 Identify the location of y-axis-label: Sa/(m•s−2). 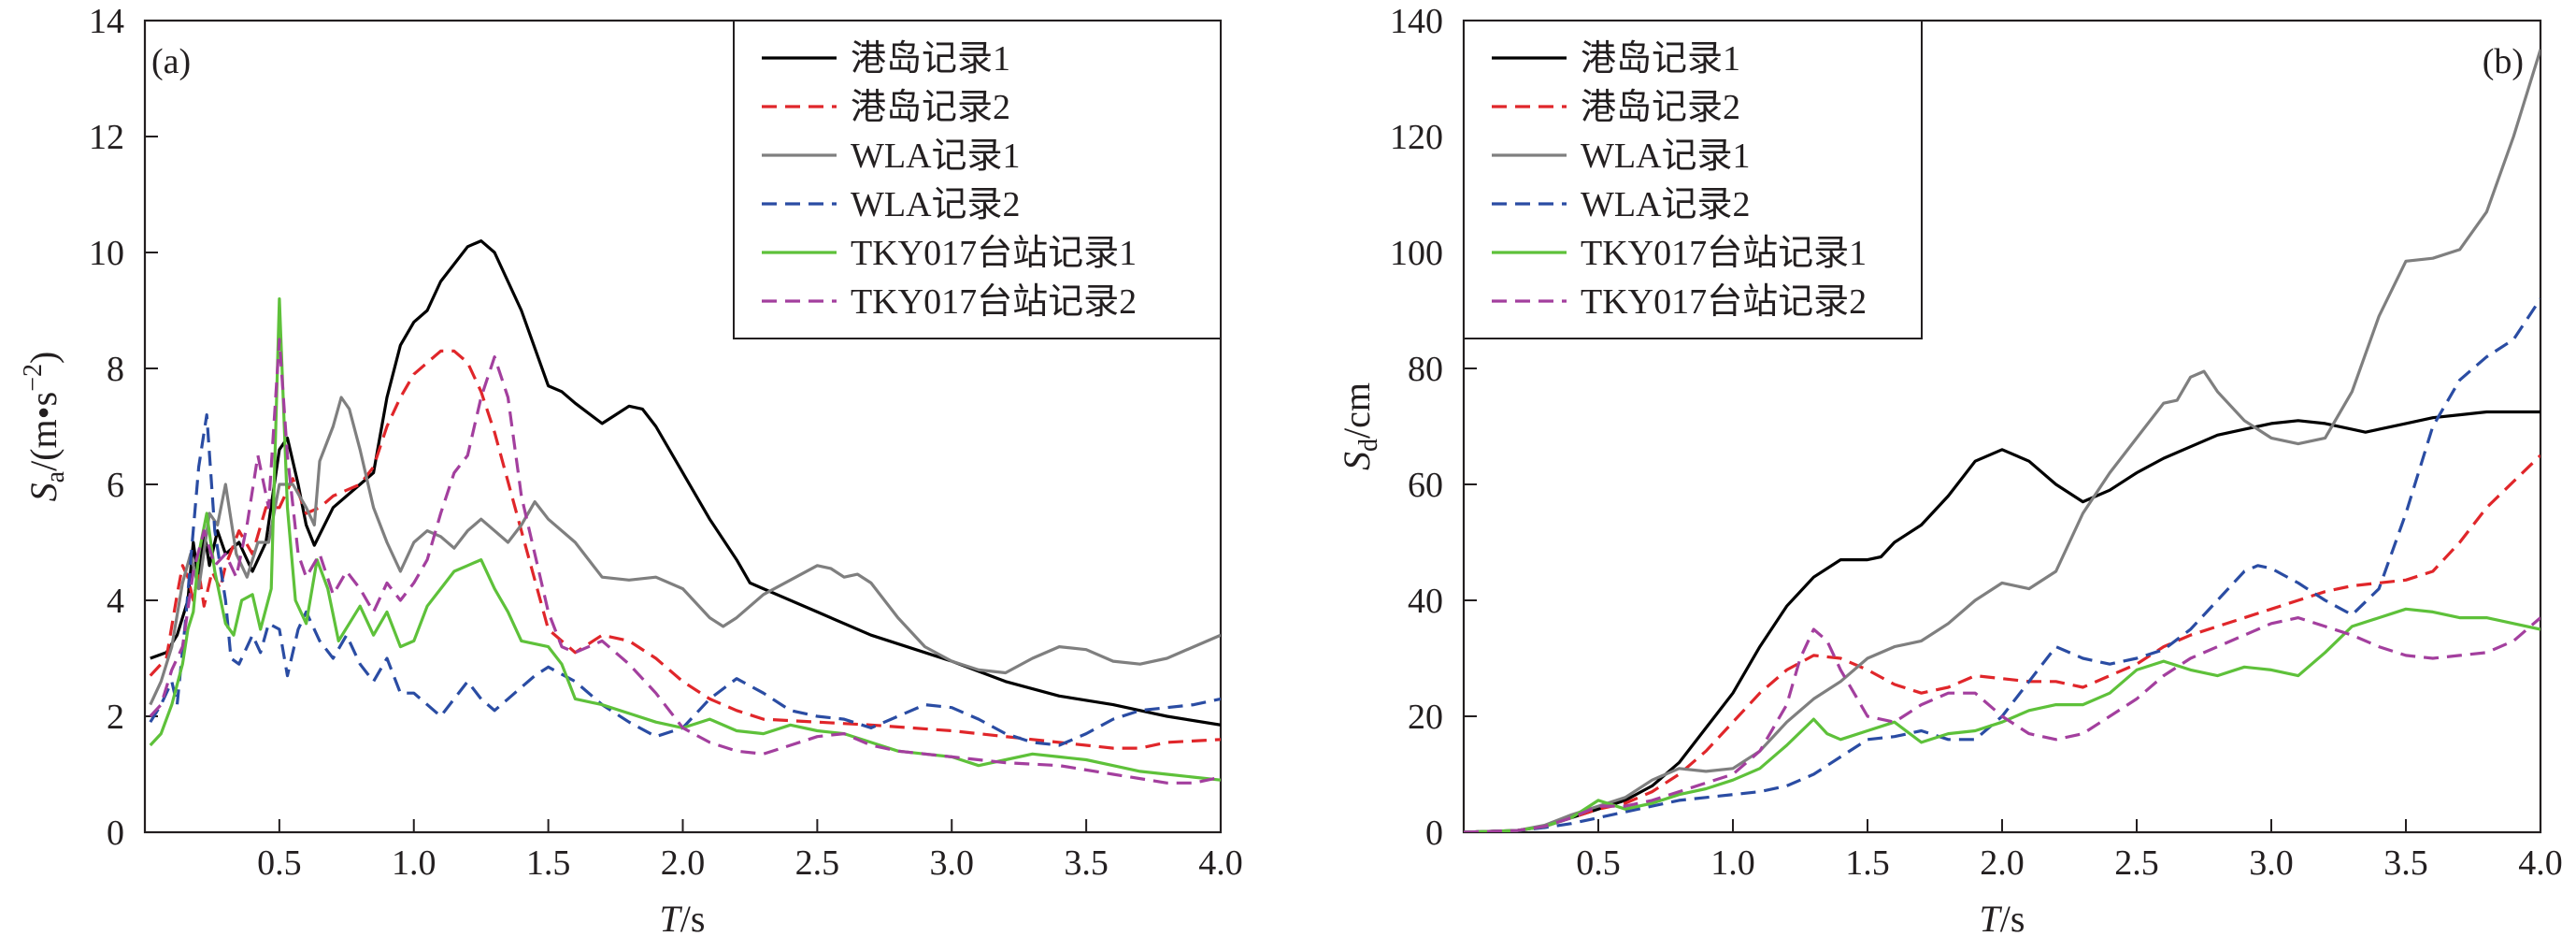
(44, 427).